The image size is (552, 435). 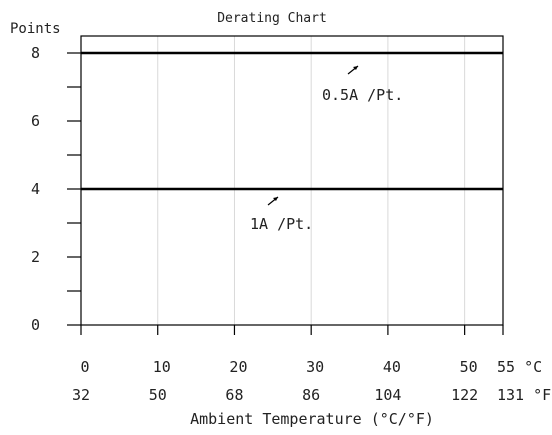 I want to click on x-tick-label-celsius: 50, so click(x=469, y=367).